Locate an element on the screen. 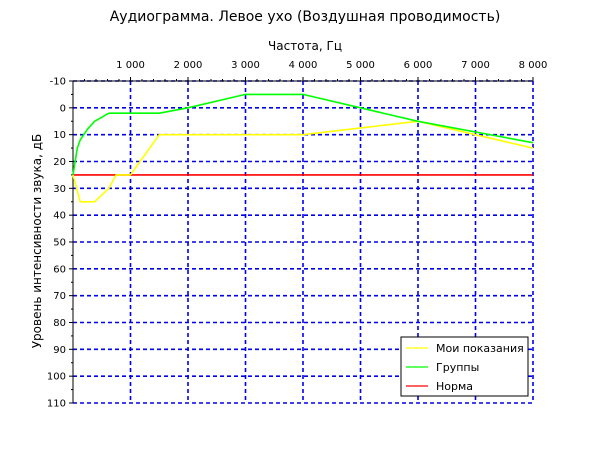  x-tick-label-7000: 7 000 is located at coordinates (475, 65).